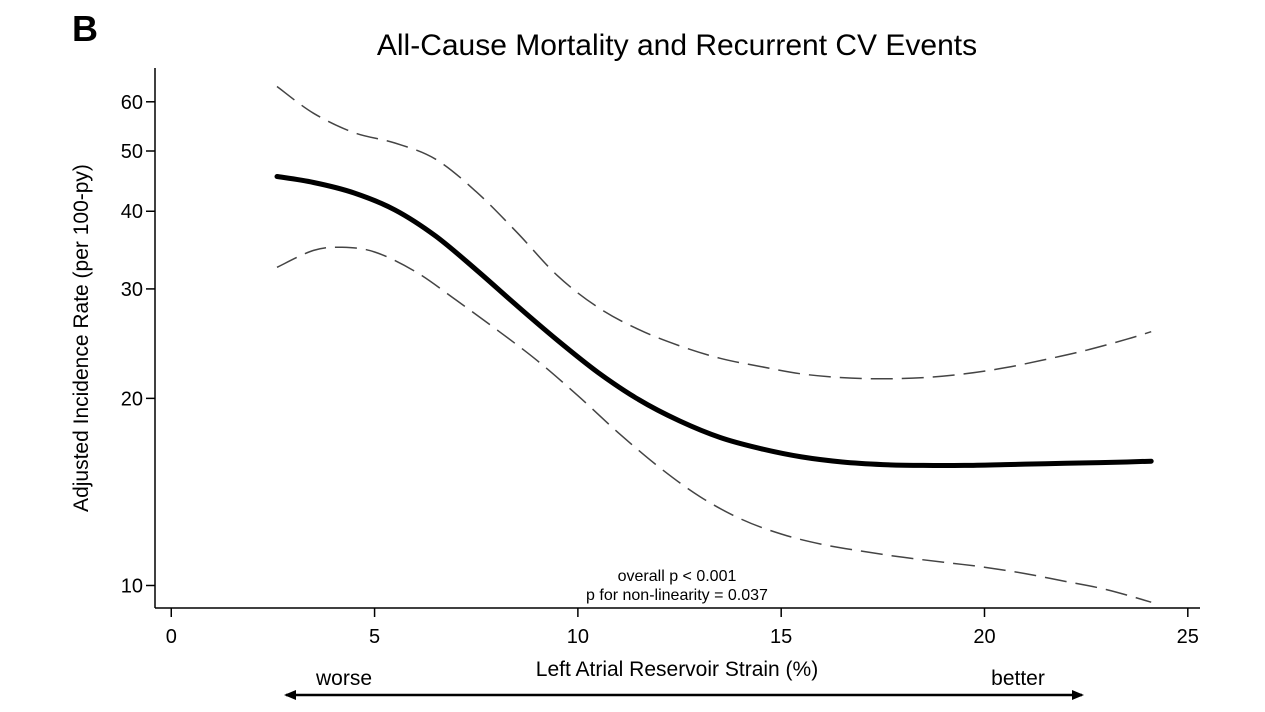 The width and height of the screenshot is (1265, 712). Describe the element at coordinates (132, 152) in the screenshot. I see `y-tick-label: 50` at that location.